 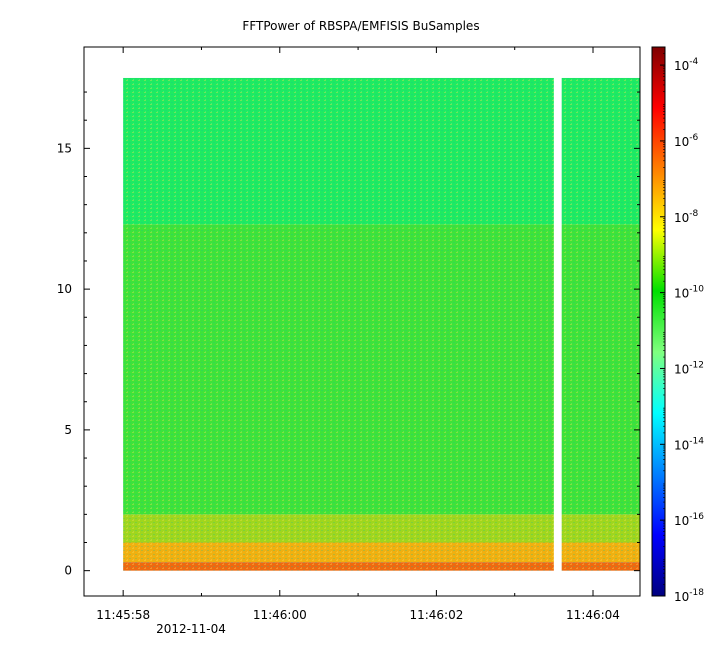 I want to click on colorbar-axis: 10⁻⁴ 10⁻⁶ 10⁻⁸ 10⁻¹⁰ 10⁻¹² 10⁻¹⁴ 10⁻¹⁶ 10⁻¹⁸, so click(x=682, y=328).